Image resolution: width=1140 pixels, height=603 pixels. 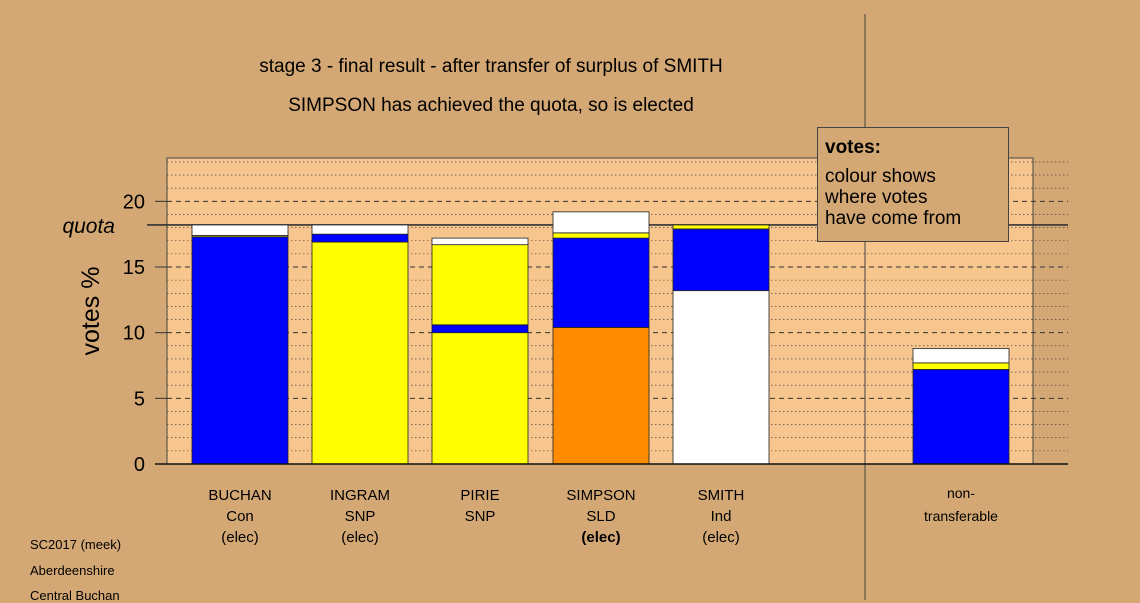 I want to click on bar-label: INGRAM, so click(x=360, y=495).